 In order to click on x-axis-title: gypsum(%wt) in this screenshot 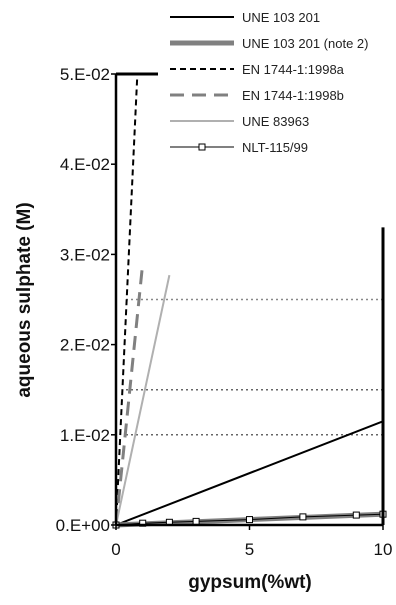, I will do `click(250, 582)`.